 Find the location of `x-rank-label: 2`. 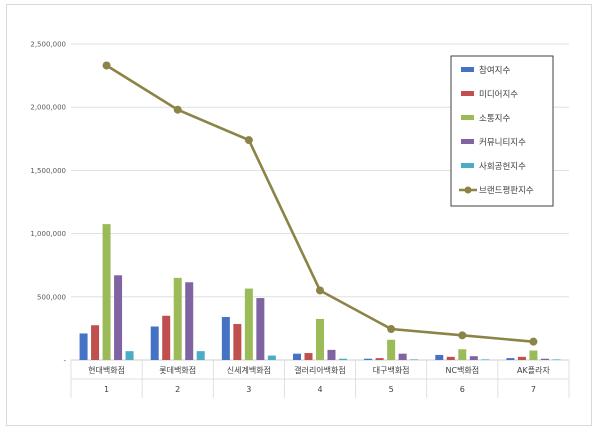

x-rank-label: 2 is located at coordinates (177, 389).